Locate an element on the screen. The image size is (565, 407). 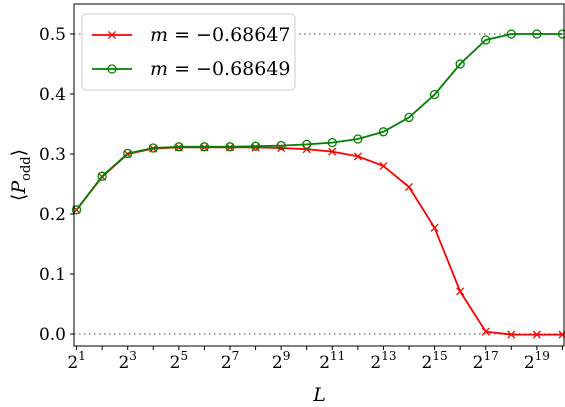
legend: m = −0.68647 m = −0.68649 is located at coordinates (188, 52).